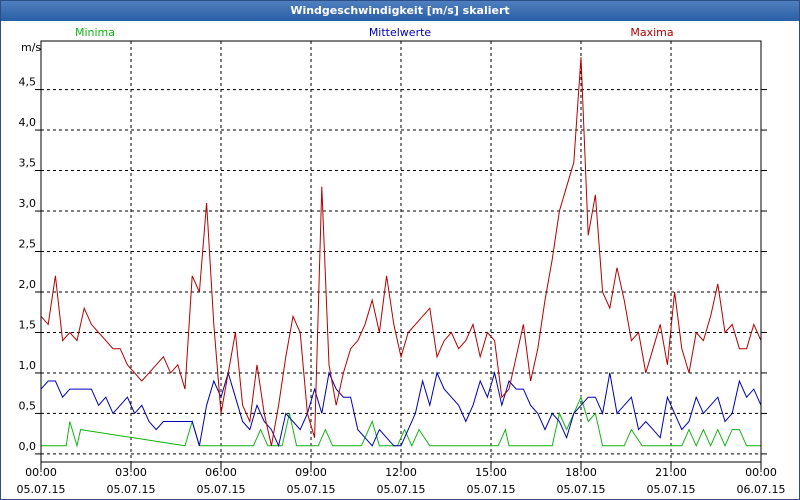  What do you see at coordinates (28, 365) in the screenshot?
I see `y-tick-label: 1,0` at bounding box center [28, 365].